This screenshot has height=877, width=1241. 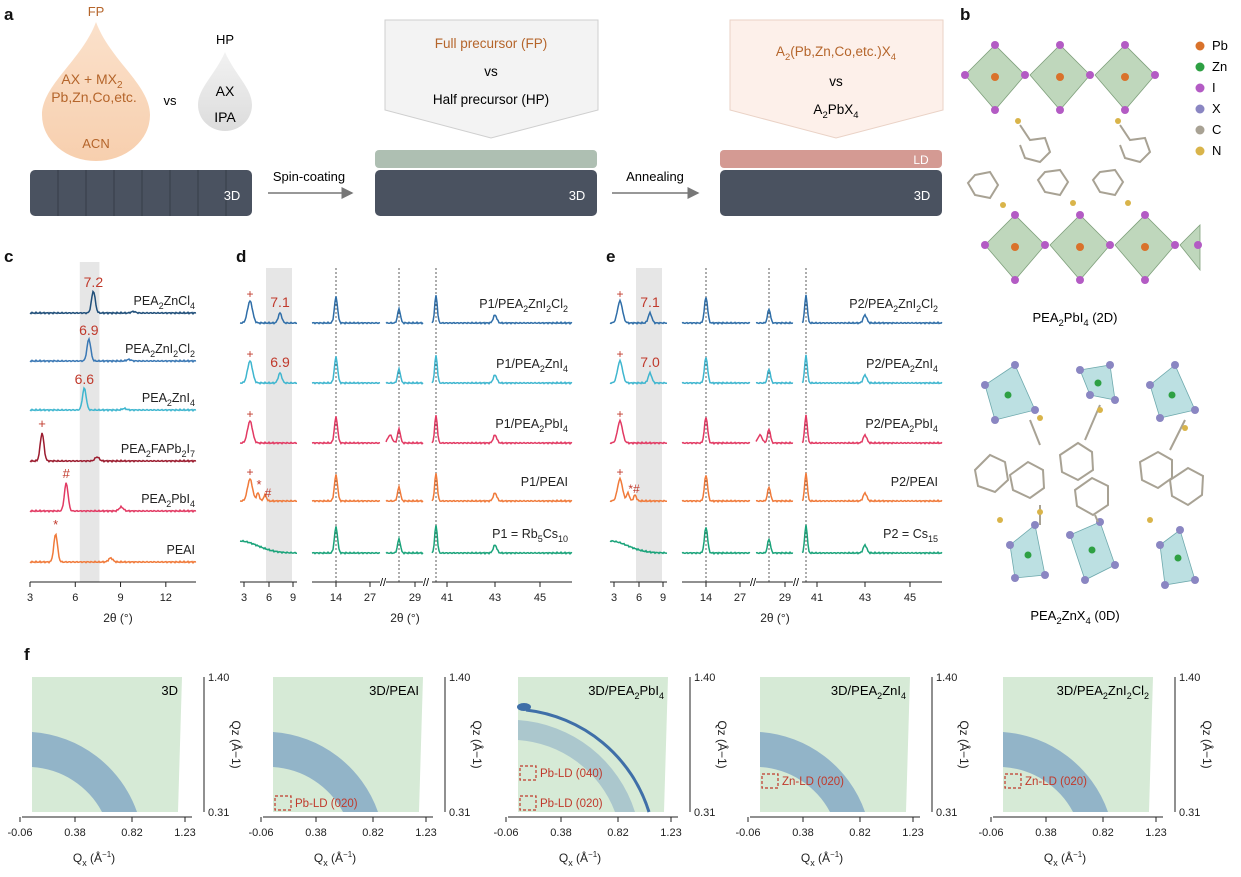 I want to click on series-P2/PEA2ZnI2Cl2-high, so click(x=872, y=309).